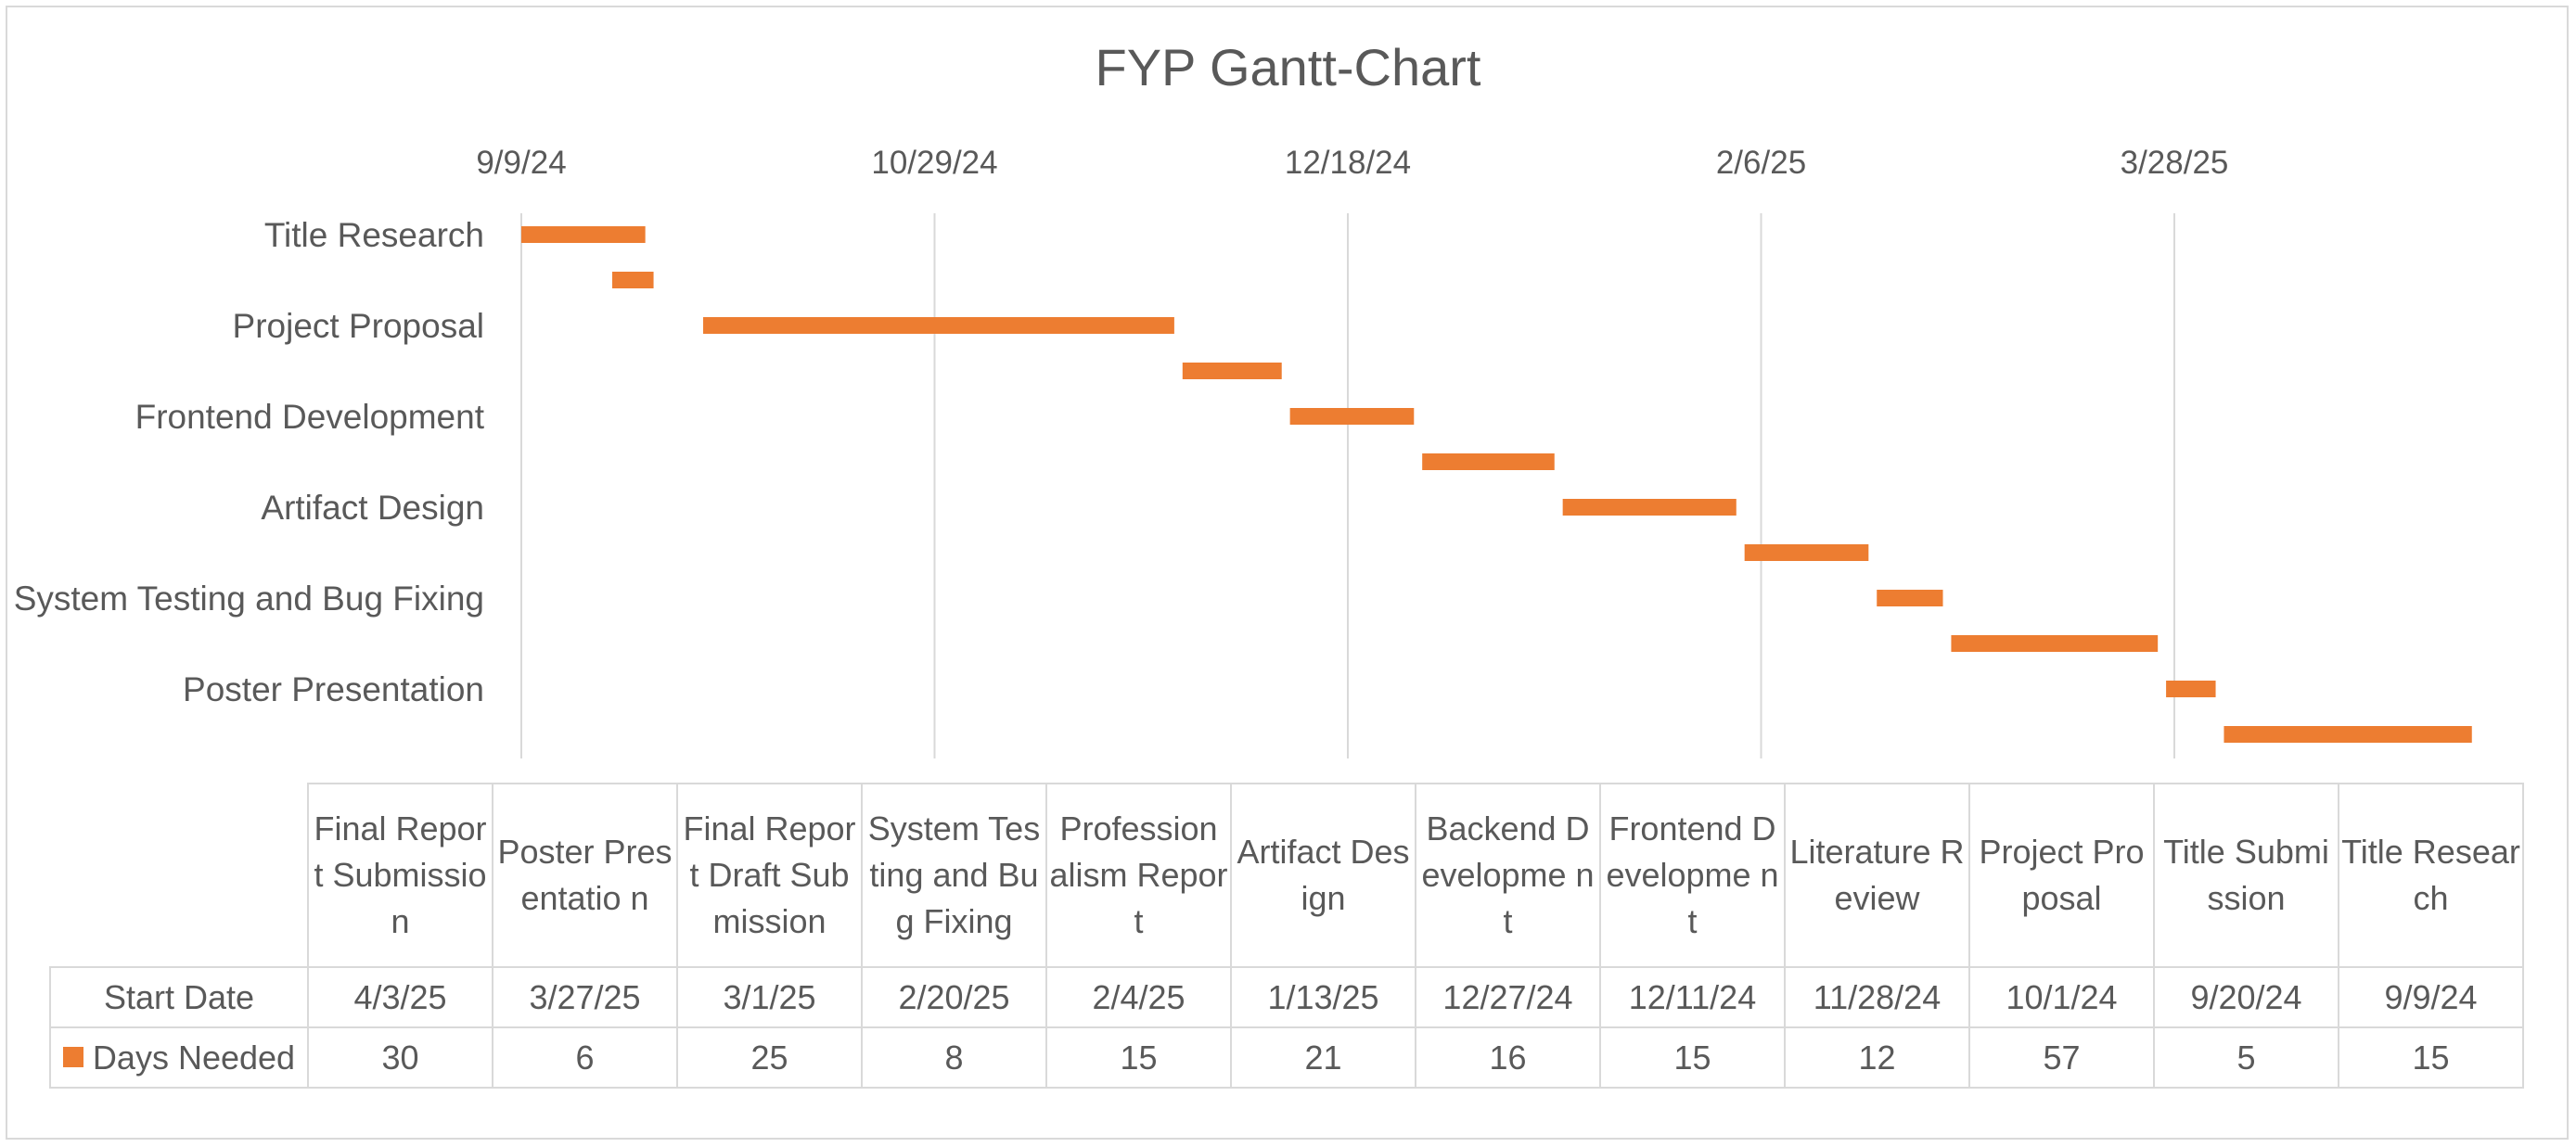 This screenshot has height=1147, width=2576. I want to click on data-table-days-row: Days Needed 30 6 25 8 15 21 16 15 12 57 5 15, so click(1286, 1057).